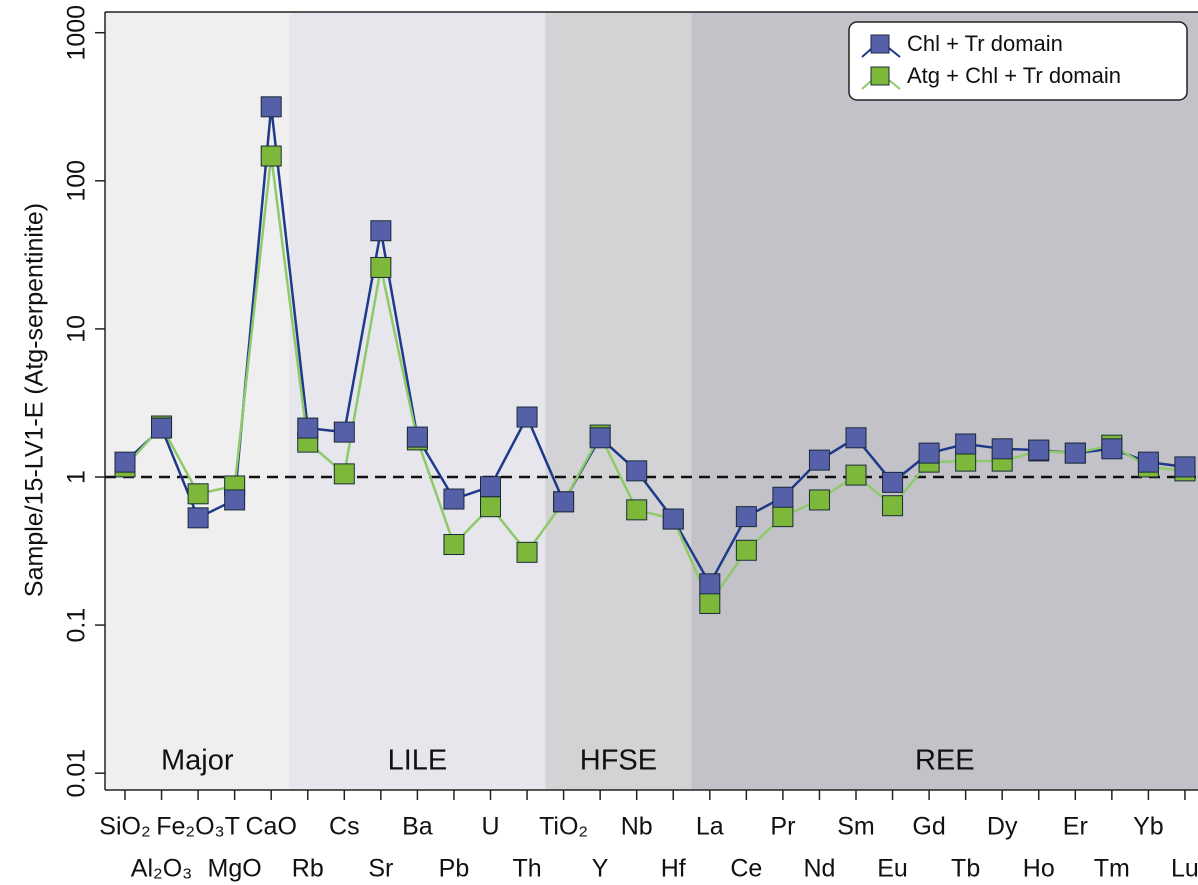 The height and width of the screenshot is (885, 1198). I want to click on y-axis-label: Sample/15-LV1-E (Atg-serpentinite), so click(35, 400).